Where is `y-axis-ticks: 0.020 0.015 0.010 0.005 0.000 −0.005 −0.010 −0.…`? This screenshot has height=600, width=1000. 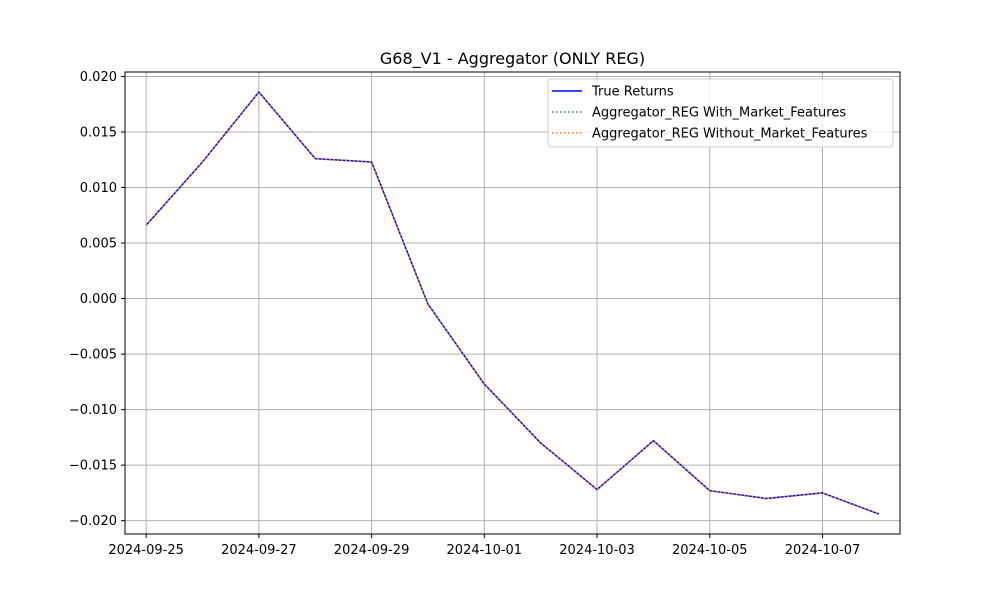
y-axis-ticks: 0.020 0.015 0.010 0.005 0.000 −0.005 −0.010 −0.… is located at coordinates (97, 299).